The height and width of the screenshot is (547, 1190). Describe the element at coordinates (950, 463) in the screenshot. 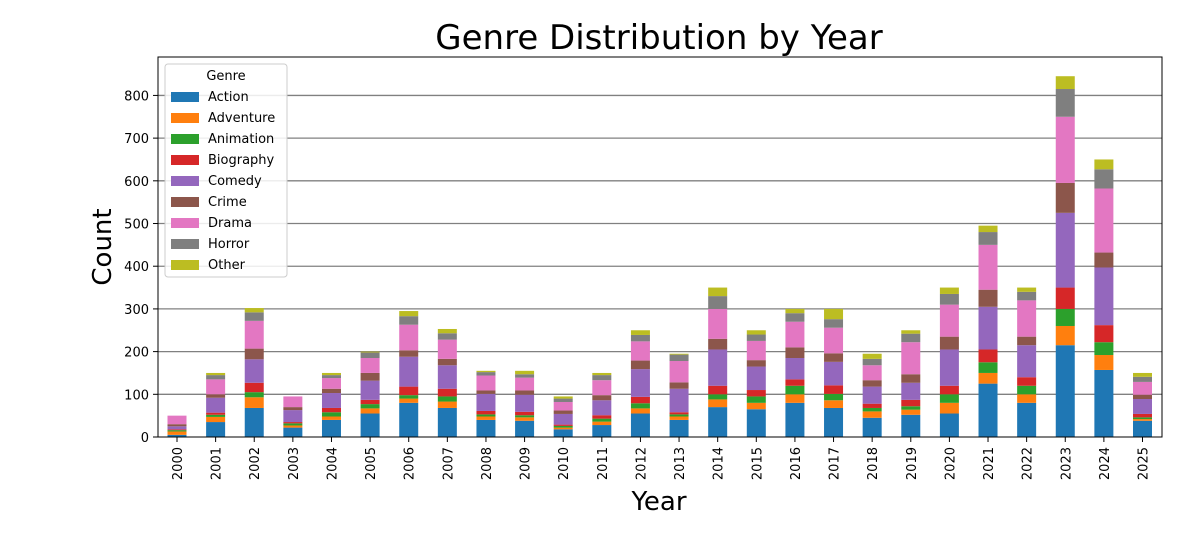

I see `x-tick-label: 2020` at that location.